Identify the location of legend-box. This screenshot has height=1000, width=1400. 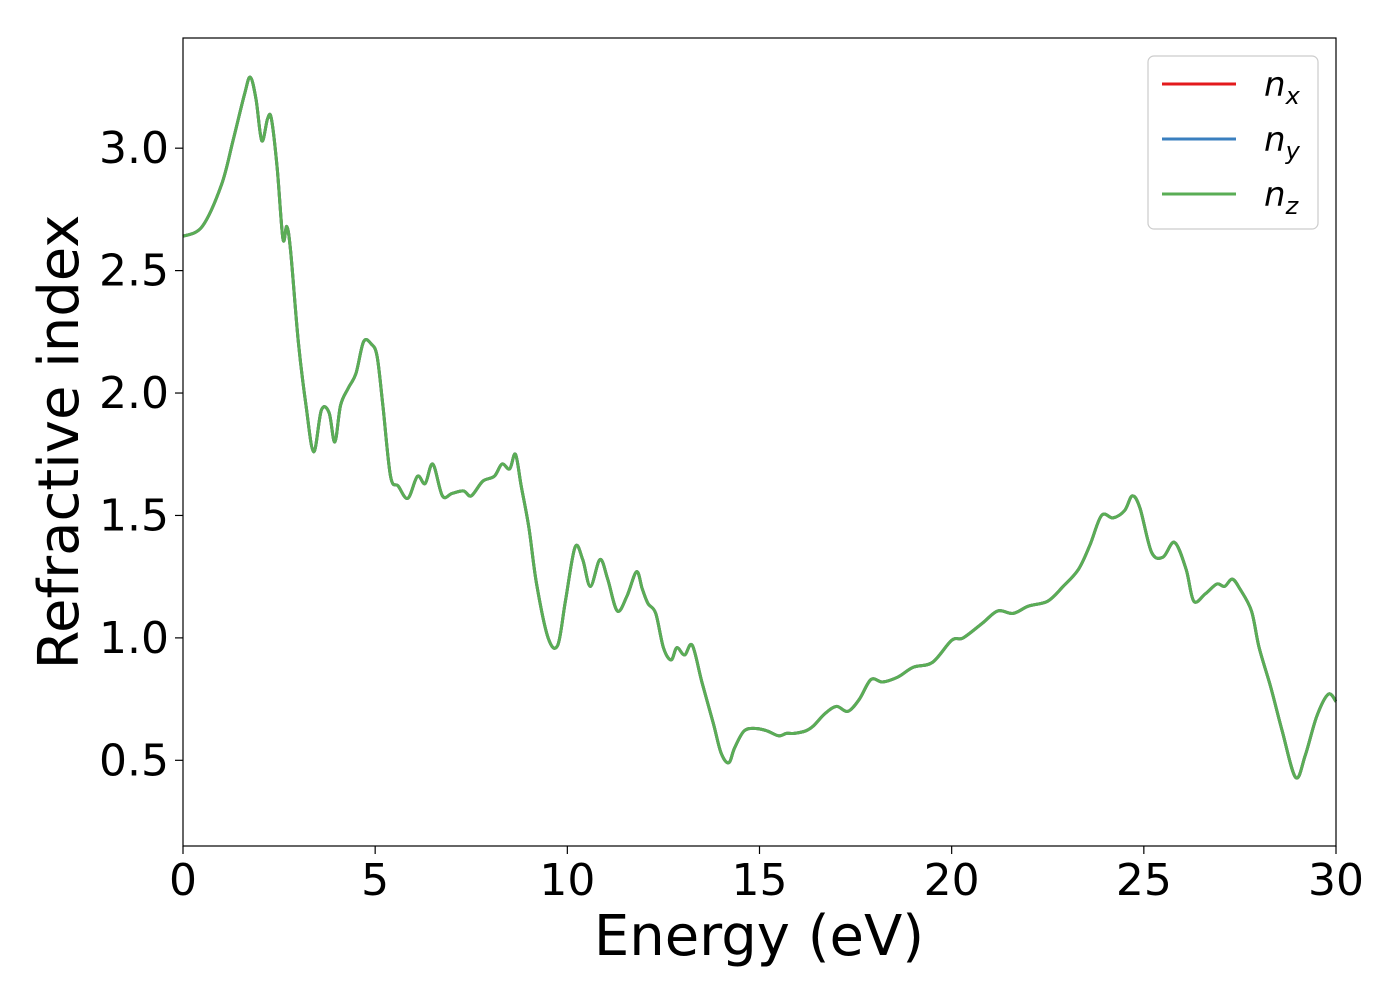
(1233, 142).